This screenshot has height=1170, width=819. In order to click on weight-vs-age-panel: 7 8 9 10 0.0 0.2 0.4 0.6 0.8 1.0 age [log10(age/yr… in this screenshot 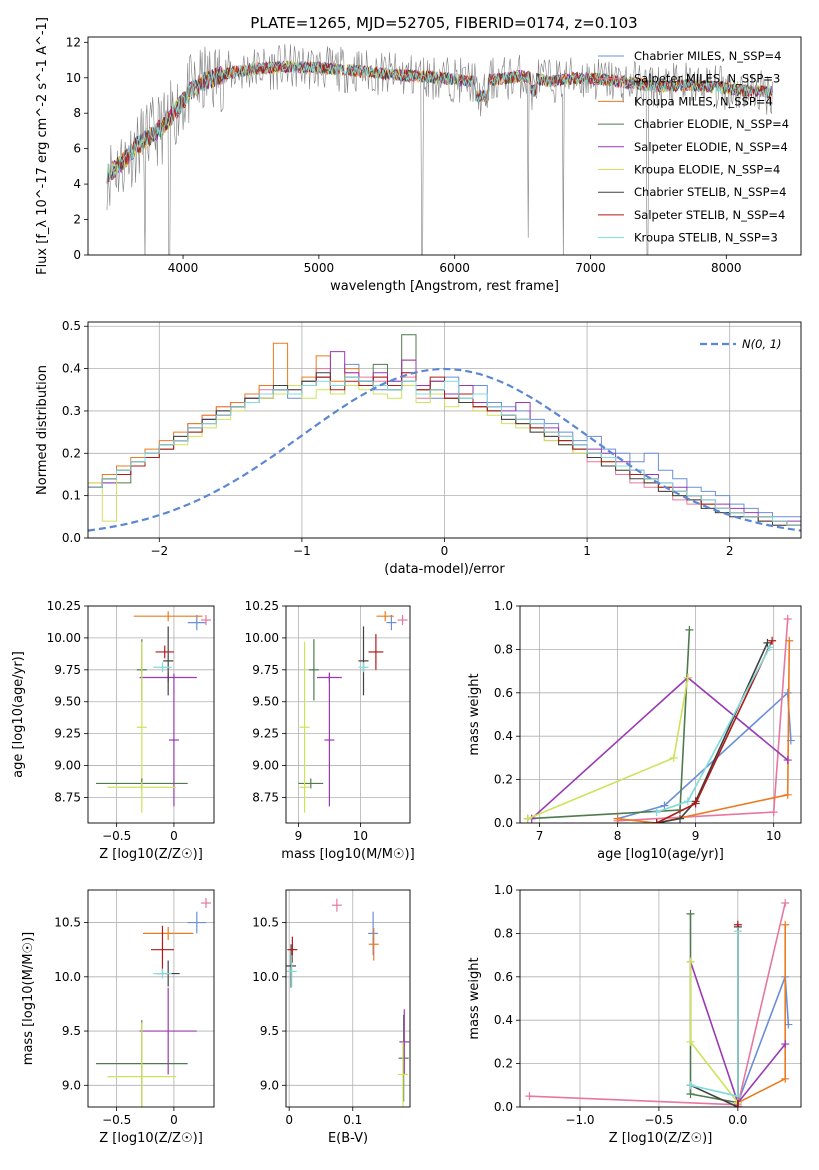, I will do `click(634, 730)`.